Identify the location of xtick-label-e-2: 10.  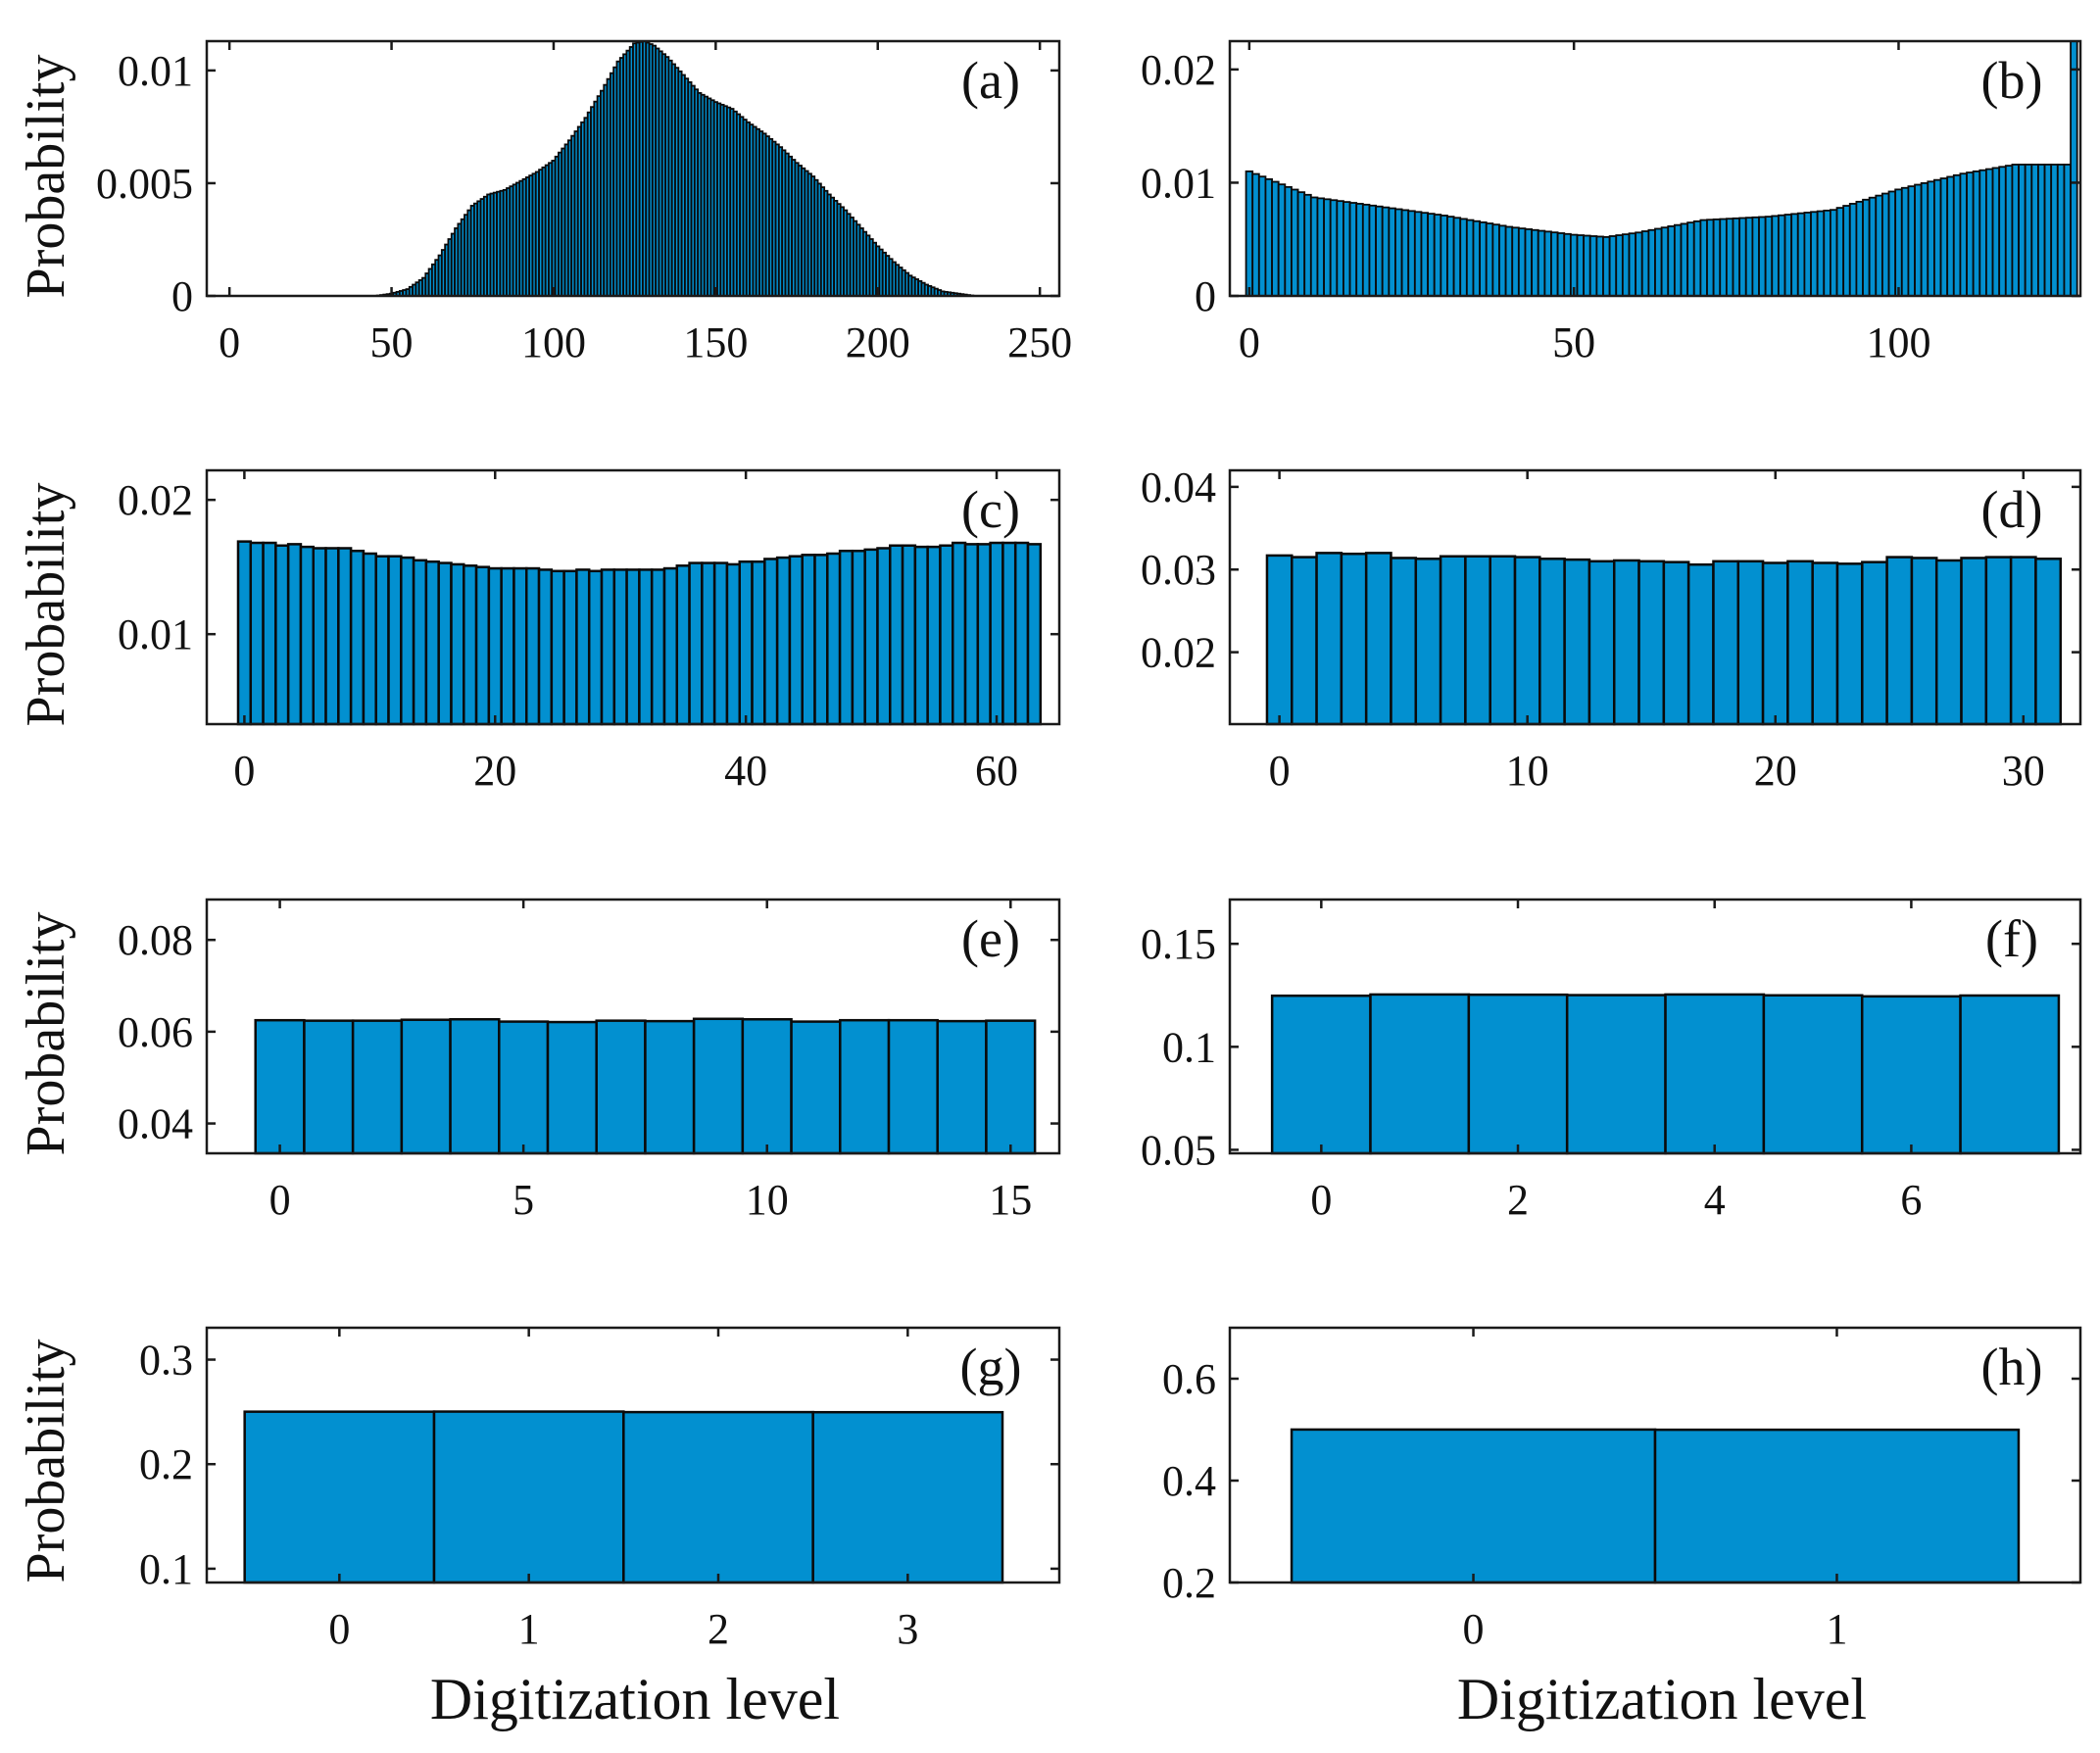
(767, 1200).